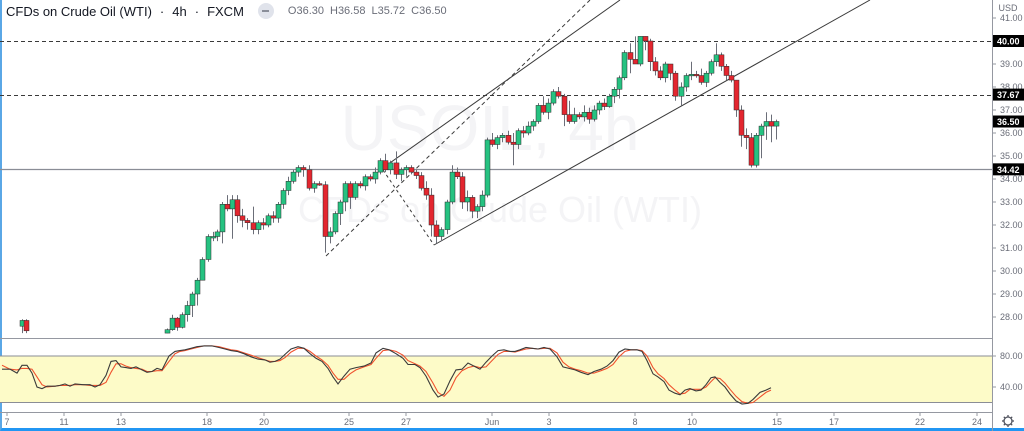 Image resolution: width=1024 pixels, height=431 pixels. I want to click on interval-label: 4h, so click(179, 11).